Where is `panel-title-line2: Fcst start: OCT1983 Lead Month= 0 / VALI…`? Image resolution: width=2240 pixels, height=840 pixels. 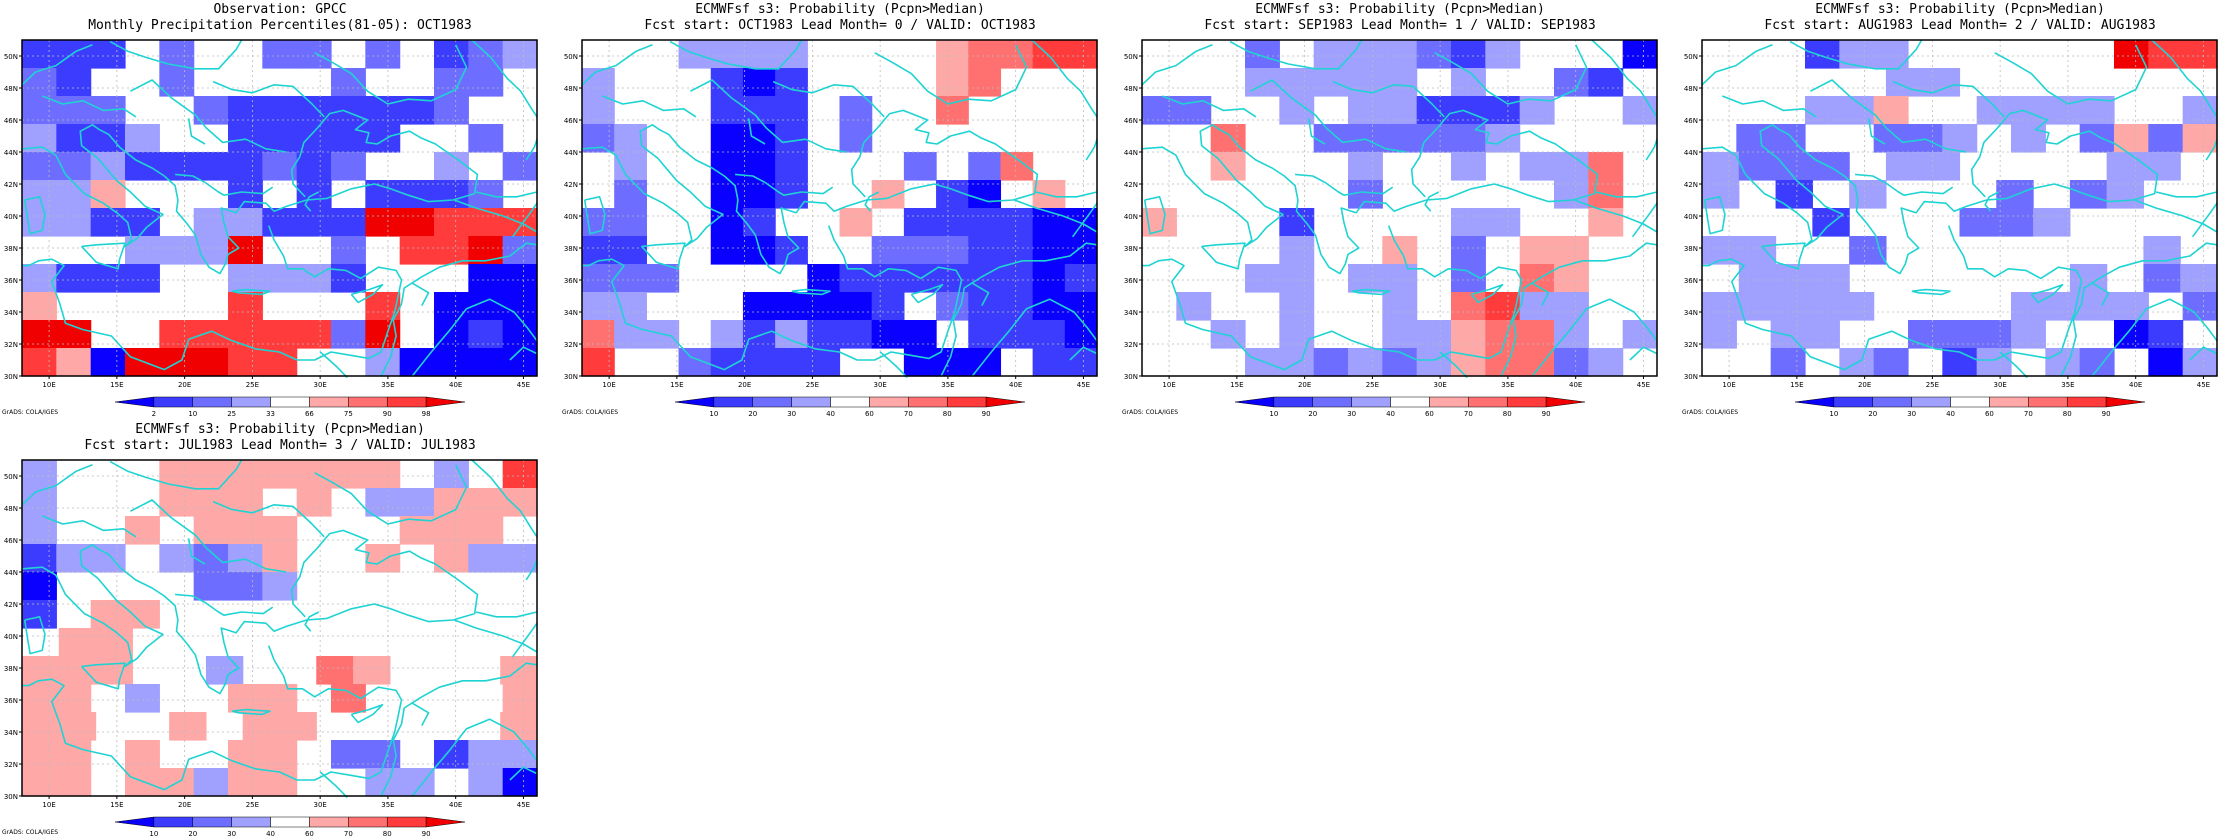
panel-title-line2: Fcst start: OCT1983 Lead Month= 0 / VALI… is located at coordinates (839, 25).